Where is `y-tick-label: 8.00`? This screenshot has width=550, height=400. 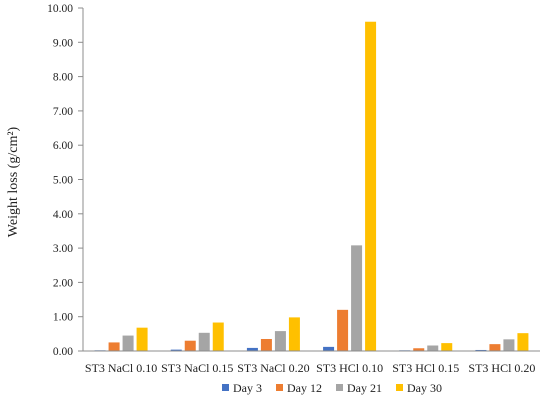 y-tick-label: 8.00 is located at coordinates (63, 78).